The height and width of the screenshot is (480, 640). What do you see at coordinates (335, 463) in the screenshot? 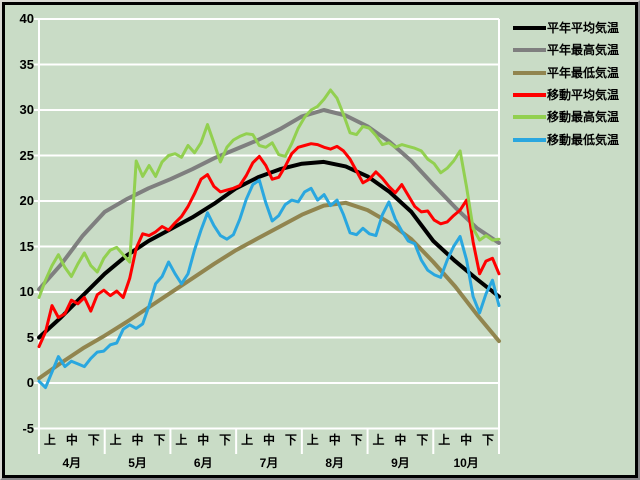
I see `x-month-label: 8月` at bounding box center [335, 463].